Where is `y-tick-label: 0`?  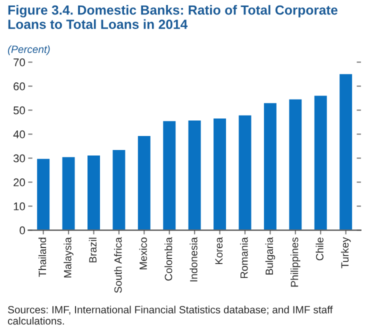
y-tick-label: 0 is located at coordinates (22, 230).